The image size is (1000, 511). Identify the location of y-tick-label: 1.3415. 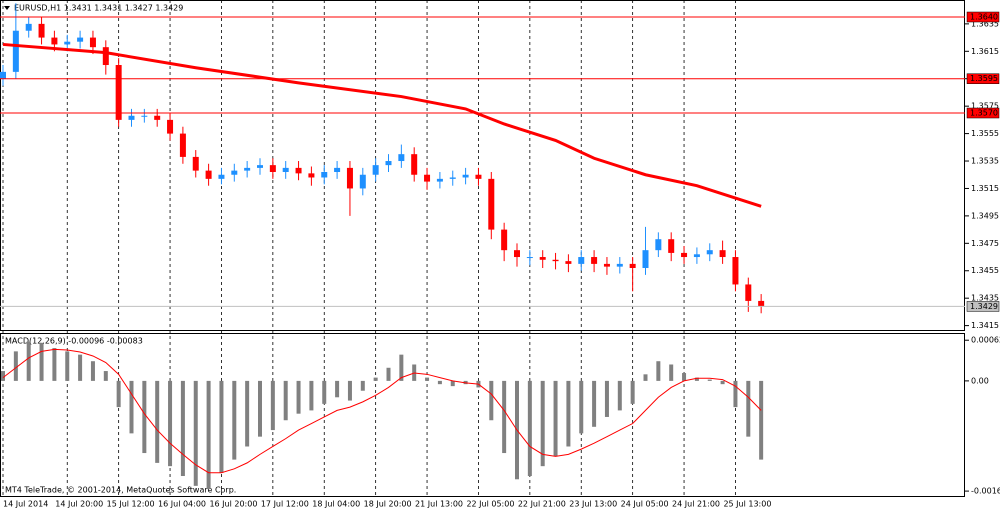
(985, 325).